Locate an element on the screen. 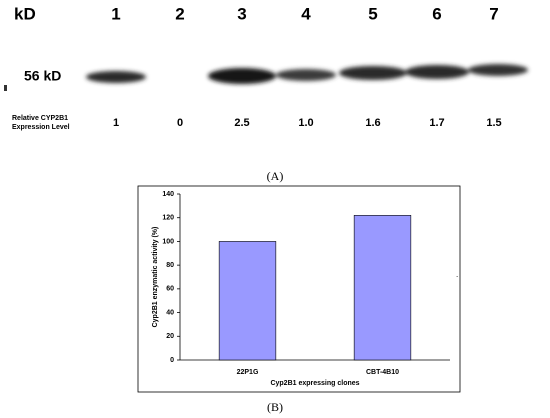 The height and width of the screenshot is (418, 550). y-tick-label: 20 is located at coordinates (170, 336).